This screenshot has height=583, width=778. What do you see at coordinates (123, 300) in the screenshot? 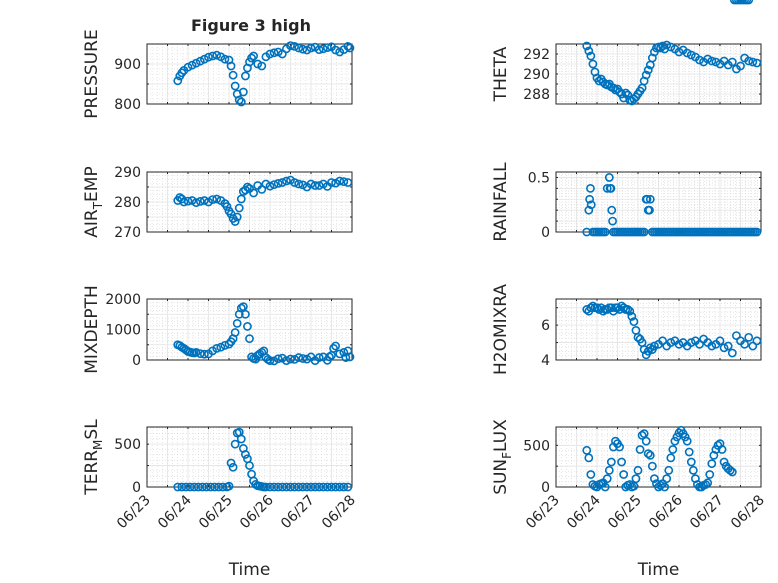
I see `y-tick-label: 2000` at bounding box center [123, 300].